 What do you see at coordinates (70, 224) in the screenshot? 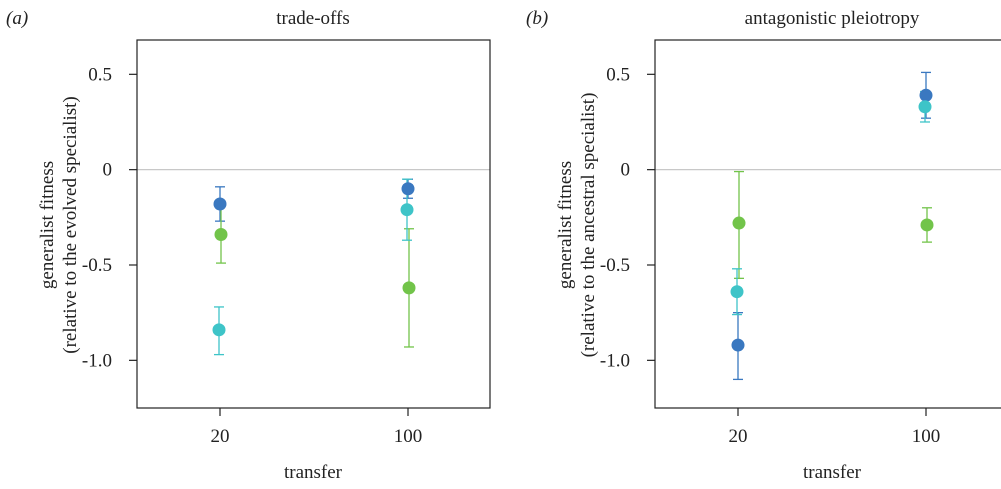
I see `panel-a-ylabel-line2: (relative to the evolved specialist)` at bounding box center [70, 224].